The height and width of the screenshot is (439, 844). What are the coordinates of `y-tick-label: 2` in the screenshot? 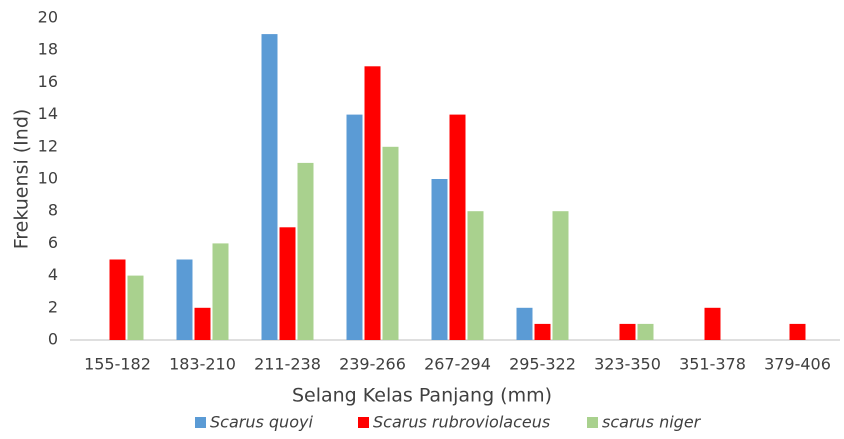 It's located at (53, 306).